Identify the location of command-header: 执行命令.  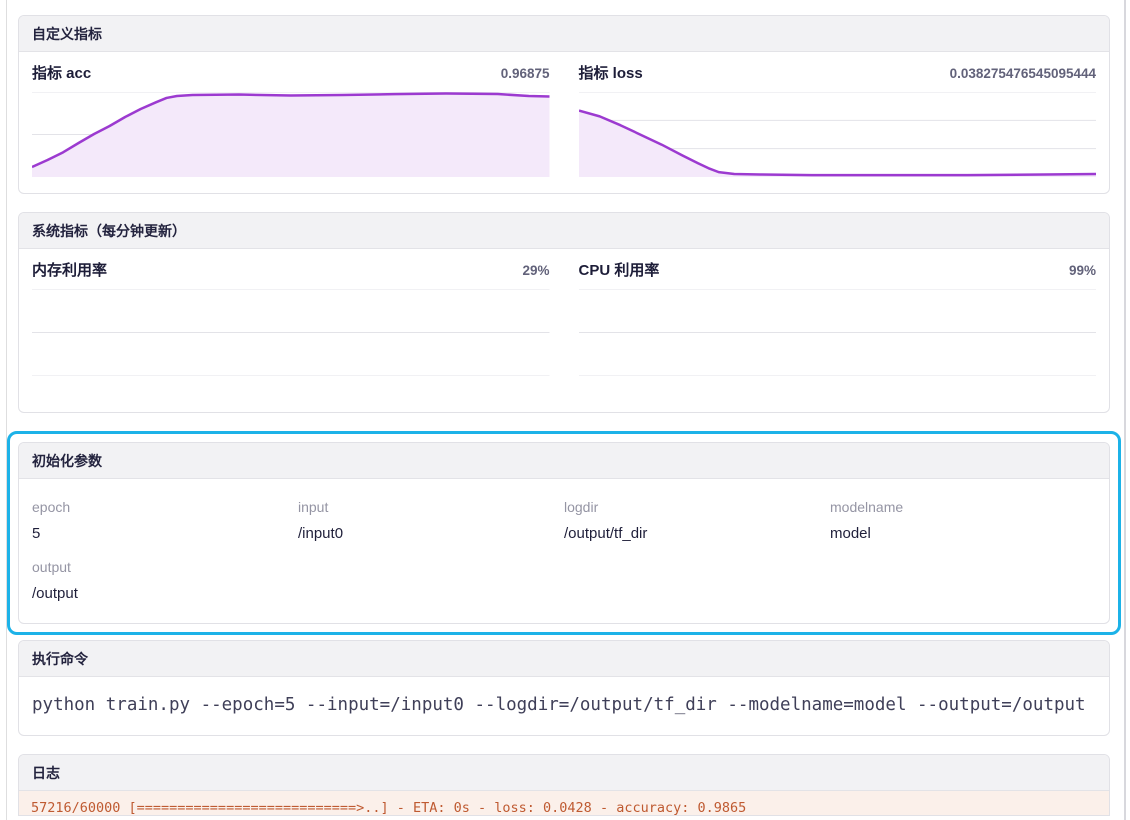
(564, 659).